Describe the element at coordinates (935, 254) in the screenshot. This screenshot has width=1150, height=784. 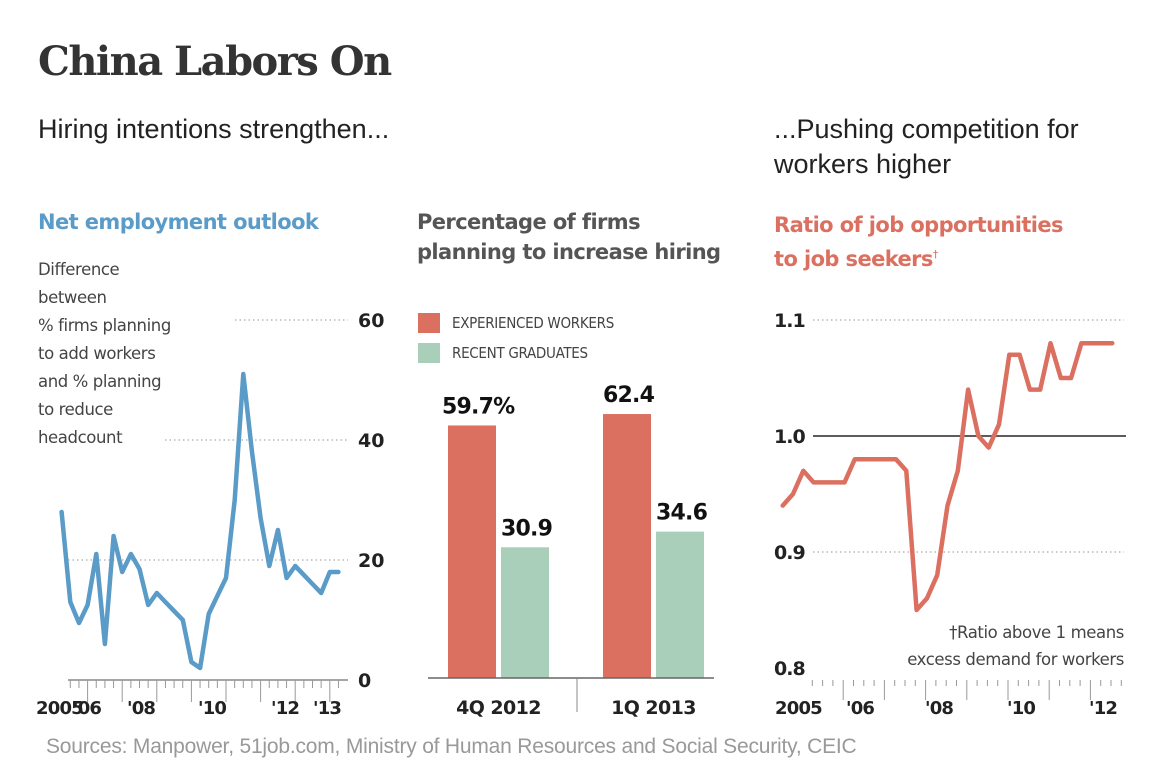
I see `dagger-mark: †` at that location.